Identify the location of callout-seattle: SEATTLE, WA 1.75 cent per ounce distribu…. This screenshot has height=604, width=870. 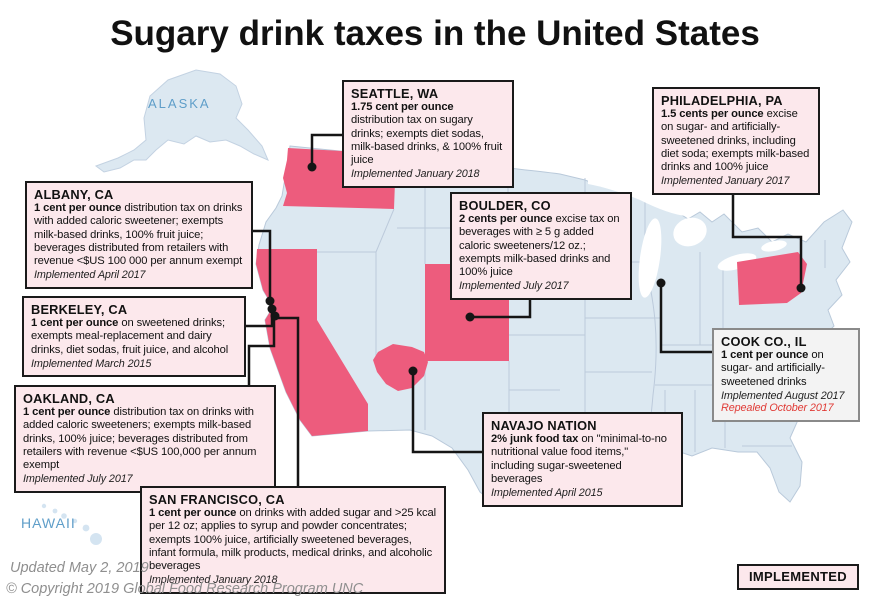
(428, 134).